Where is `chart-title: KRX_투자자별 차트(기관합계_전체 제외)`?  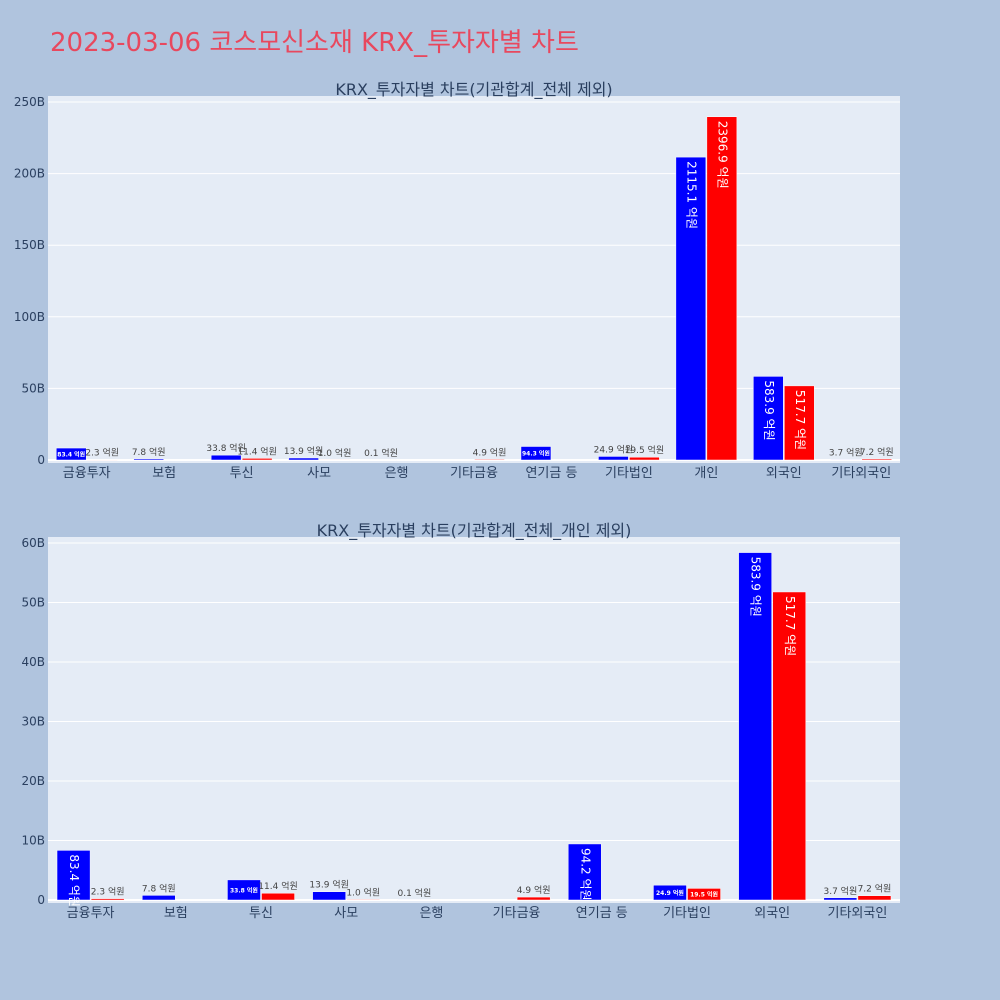 chart-title: KRX_투자자별 차트(기관합계_전체 제외) is located at coordinates (473, 90).